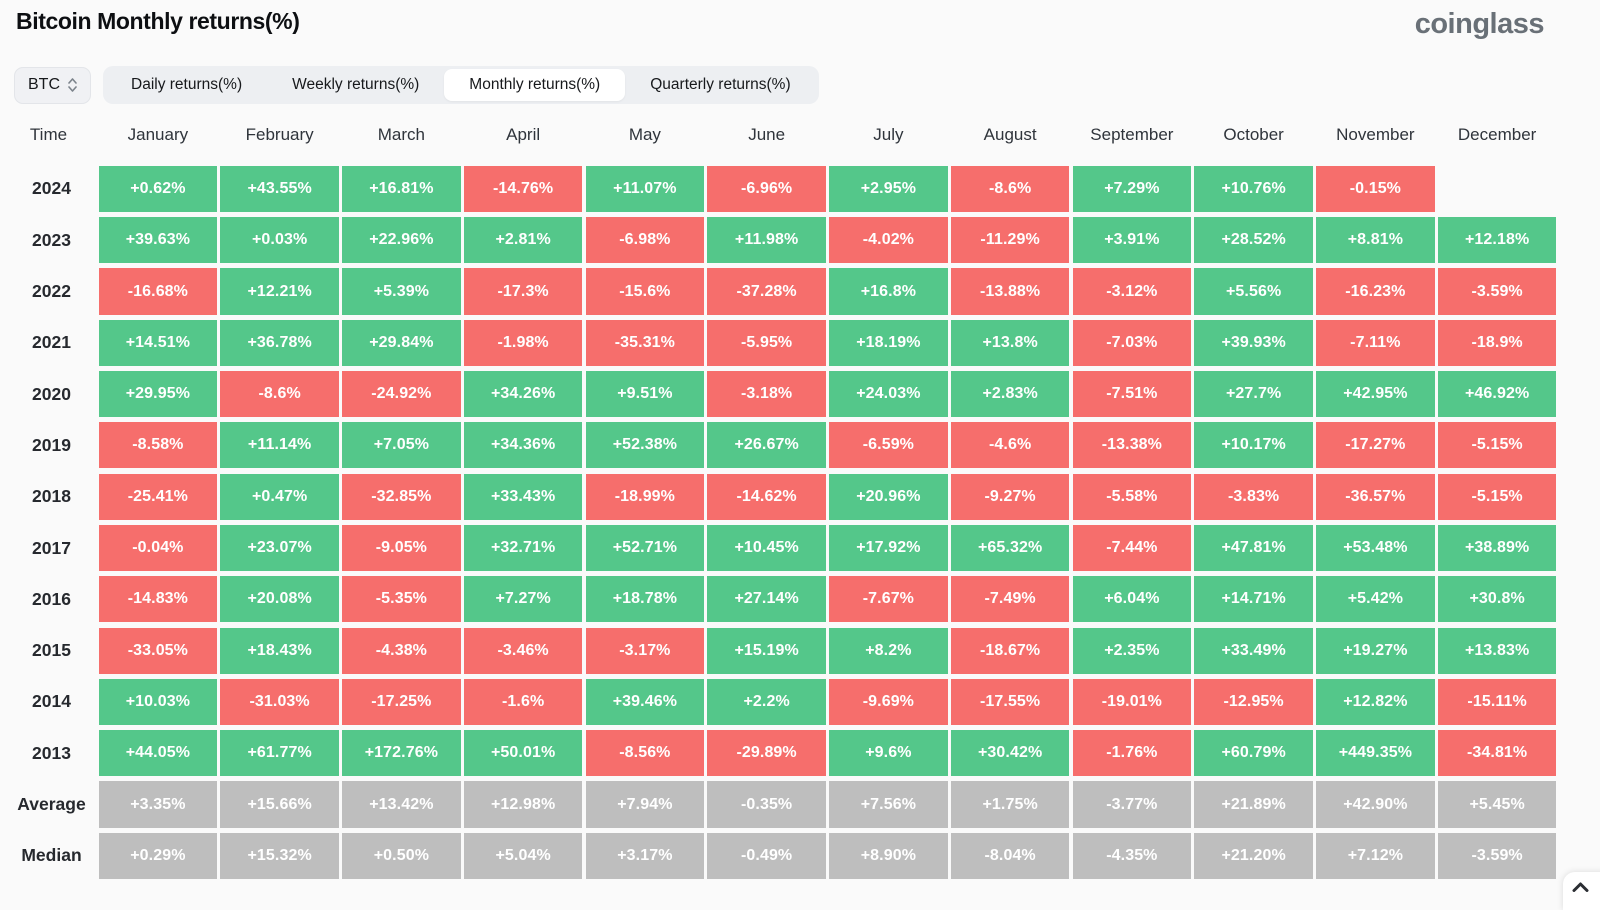 Image resolution: width=1600 pixels, height=910 pixels. Describe the element at coordinates (279, 548) in the screenshot. I see `return-cell: +23.07%` at that location.